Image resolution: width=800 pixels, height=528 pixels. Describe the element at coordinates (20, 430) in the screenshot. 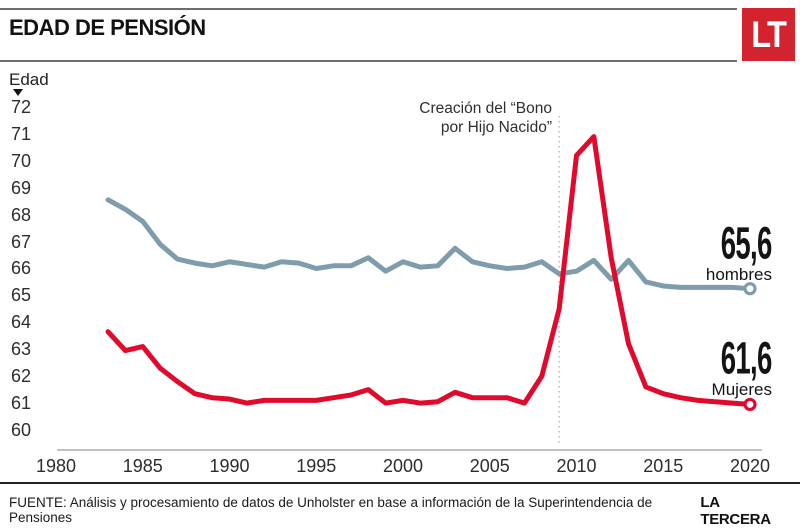

I see `y-tick-label: 60` at that location.